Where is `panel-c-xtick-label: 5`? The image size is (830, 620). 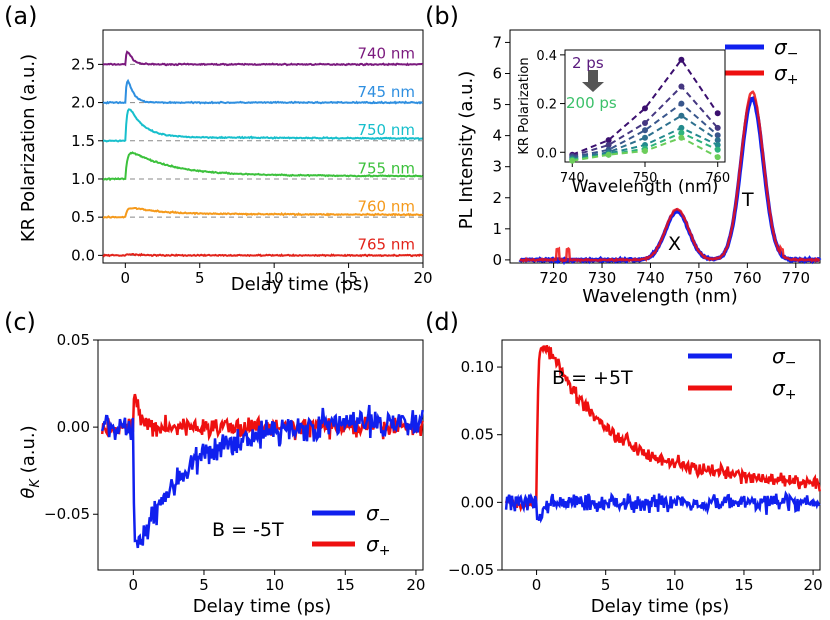
panel-c-xtick-label: 5 is located at coordinates (204, 585).